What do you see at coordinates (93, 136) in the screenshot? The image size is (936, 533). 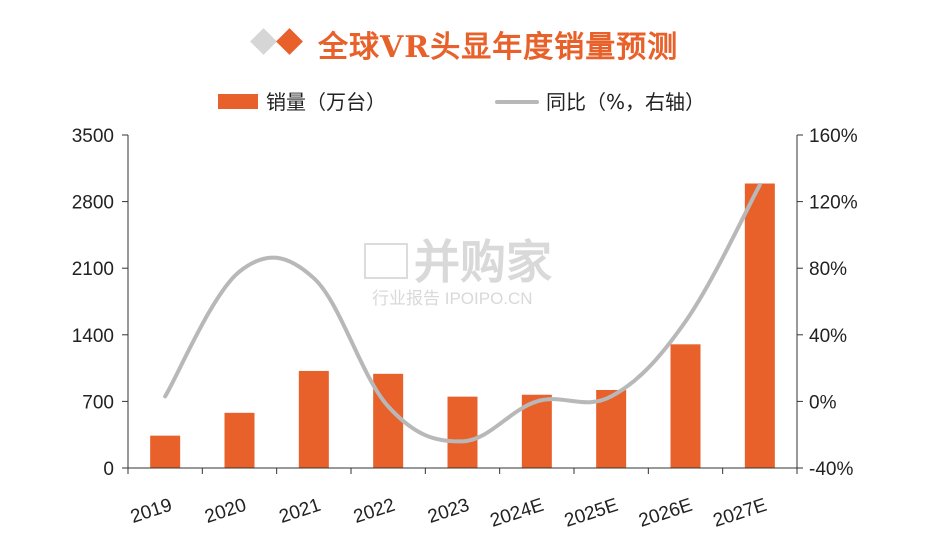 I see `left-tick-label: 3500` at bounding box center [93, 136].